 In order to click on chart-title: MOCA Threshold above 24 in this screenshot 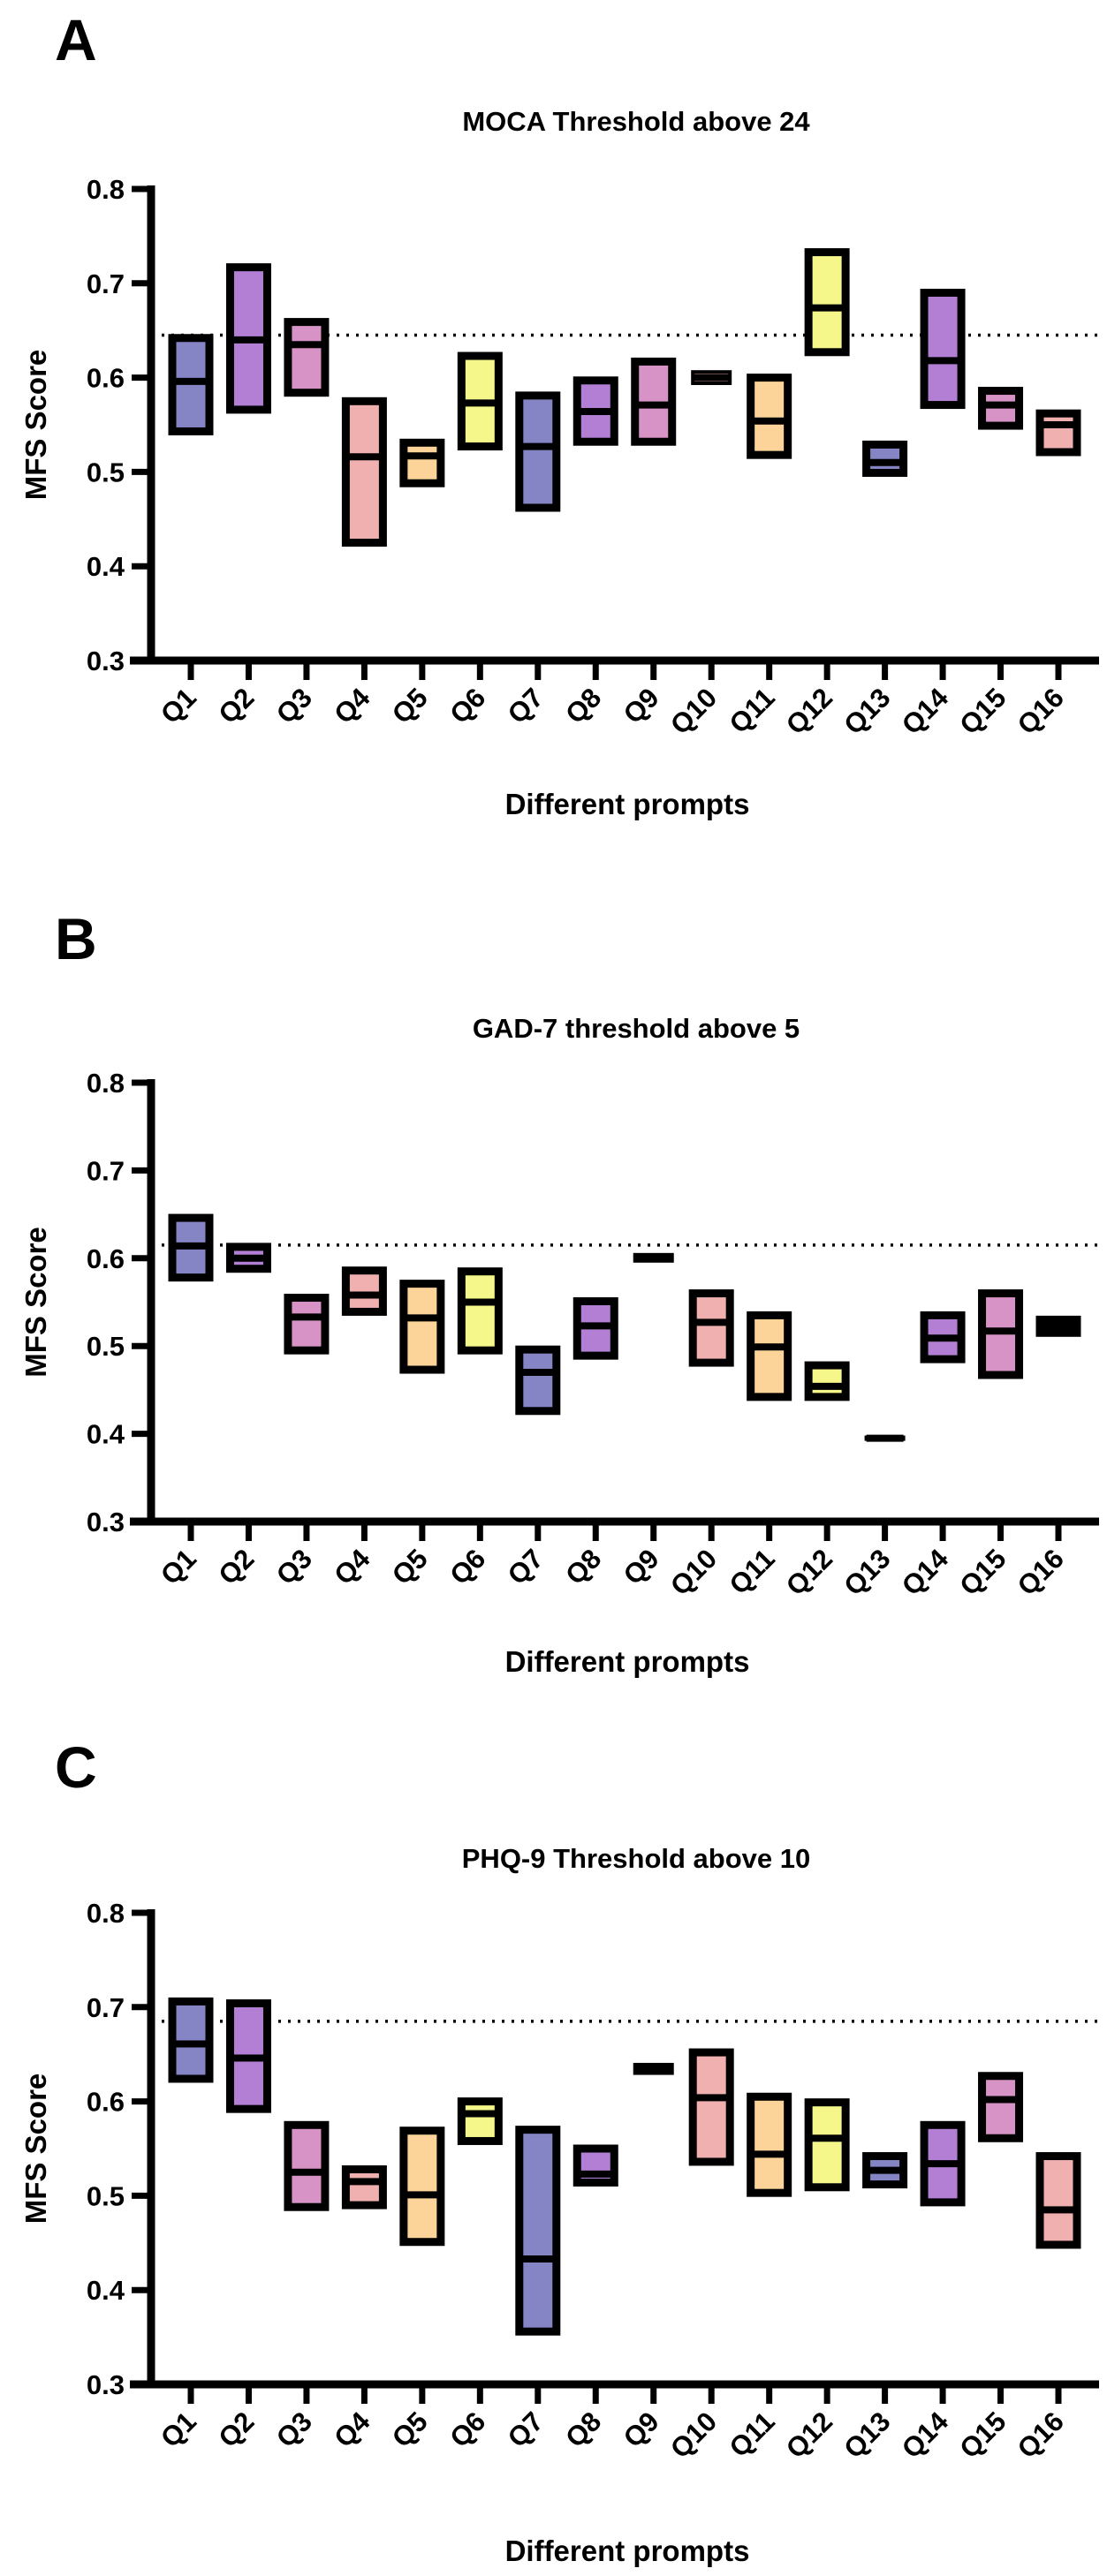, I will do `click(636, 122)`.